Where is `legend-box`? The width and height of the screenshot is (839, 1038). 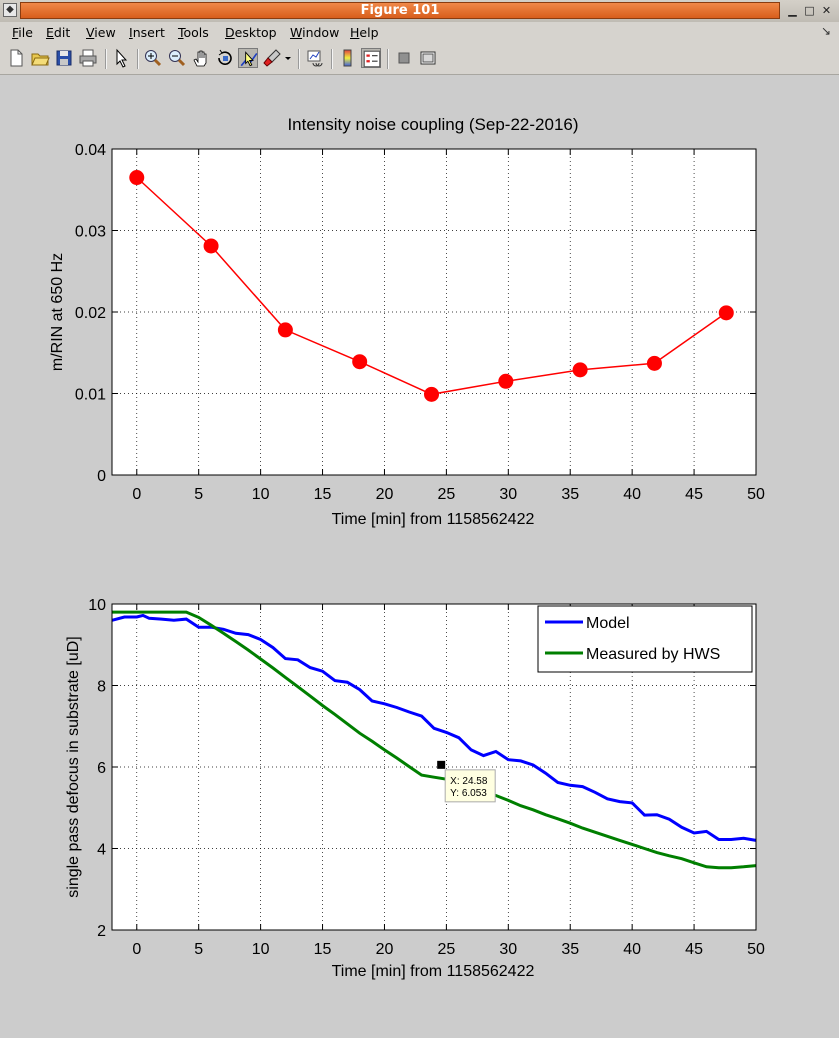
legend-box is located at coordinates (645, 639).